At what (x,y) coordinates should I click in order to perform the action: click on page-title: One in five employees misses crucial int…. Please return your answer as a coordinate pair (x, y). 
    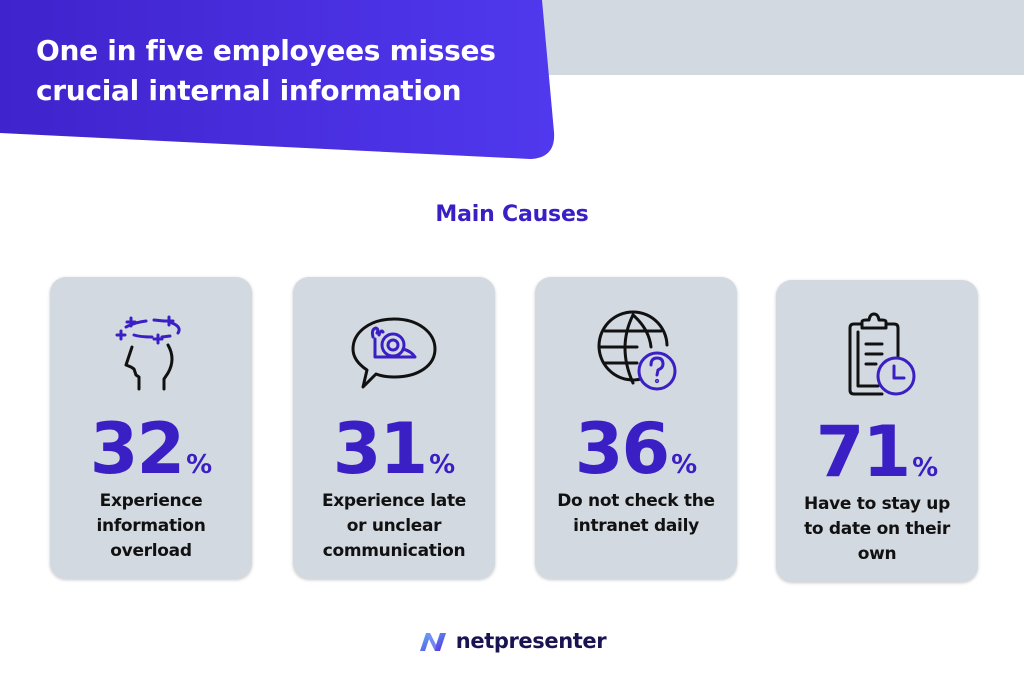
    Looking at the image, I should click on (286, 71).